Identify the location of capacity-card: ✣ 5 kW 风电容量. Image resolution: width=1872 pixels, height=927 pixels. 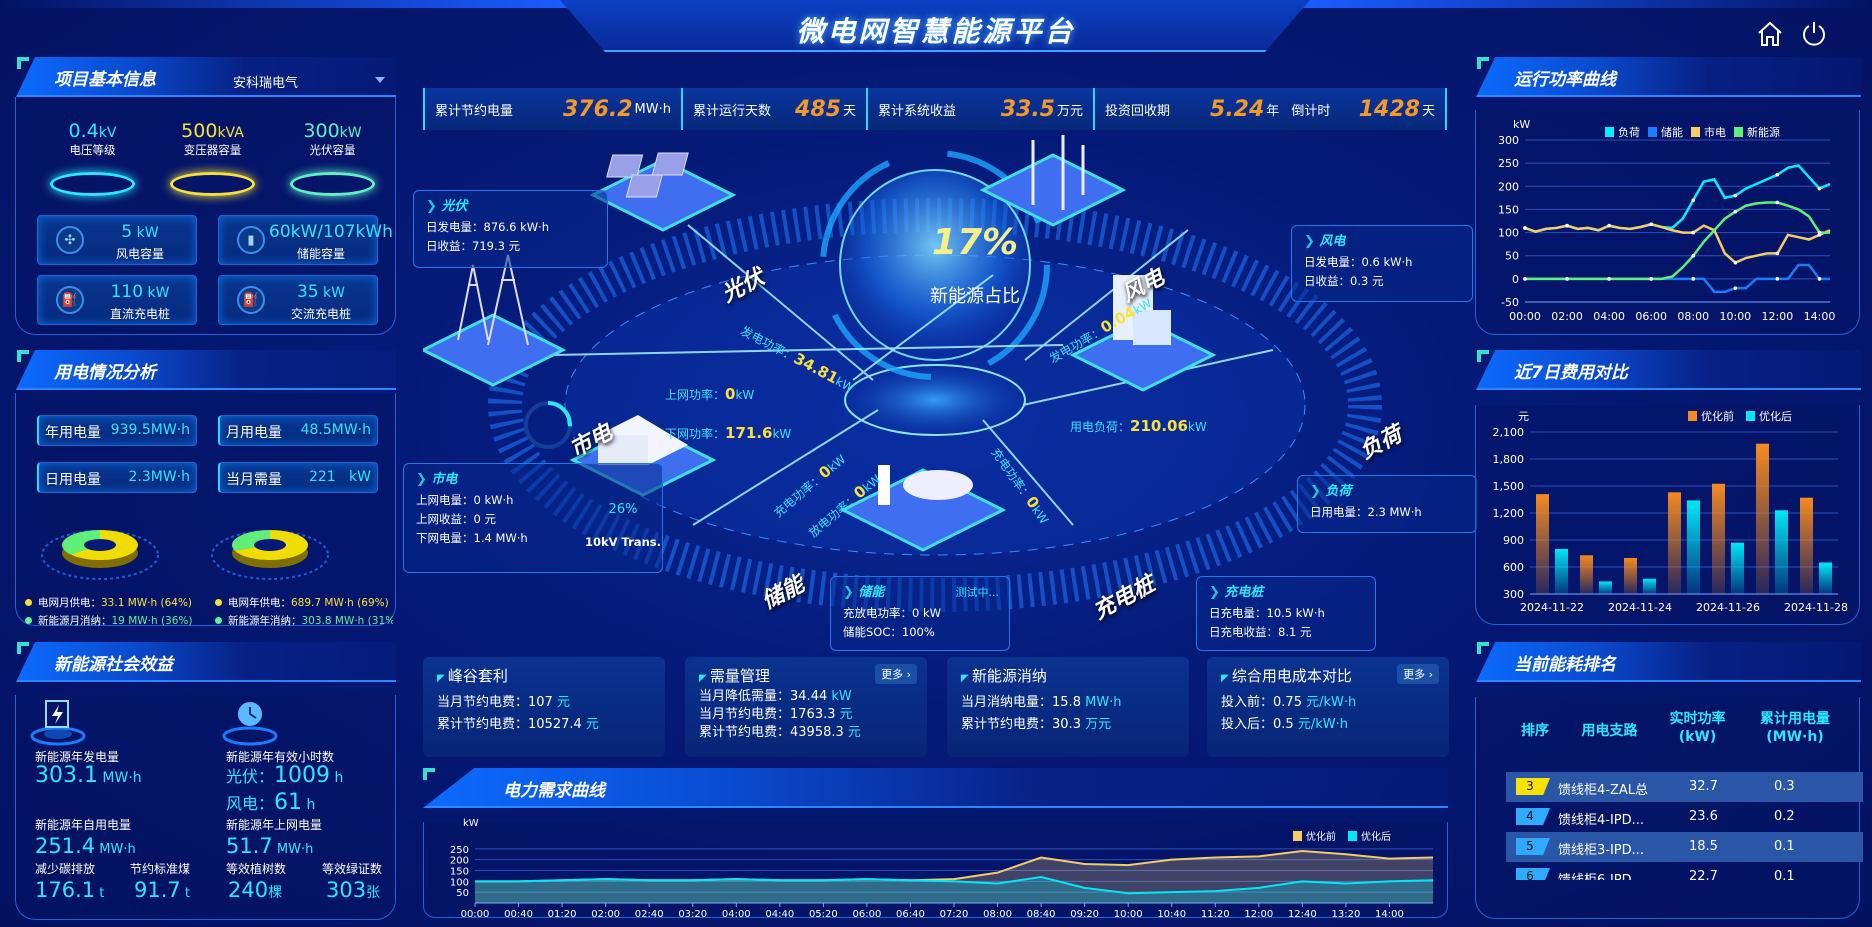
(117, 240).